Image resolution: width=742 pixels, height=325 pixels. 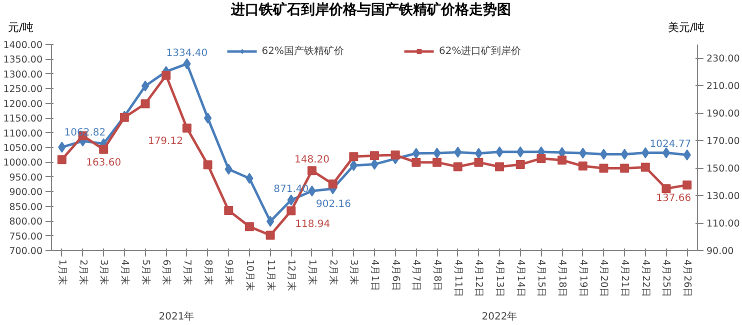 I want to click on chart-title: 进口铁矿石到岸价格与国产铁精矿价格走势图, so click(x=371, y=10).